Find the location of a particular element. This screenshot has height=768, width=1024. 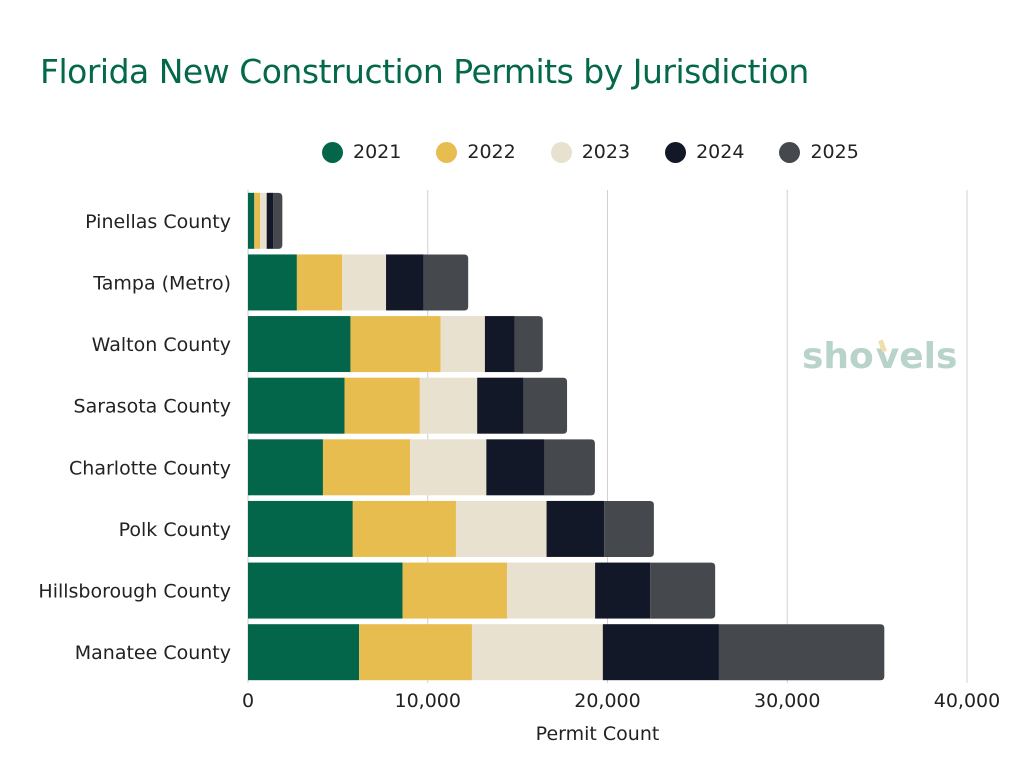

bar-2021-hillsborough-county is located at coordinates (325, 590).